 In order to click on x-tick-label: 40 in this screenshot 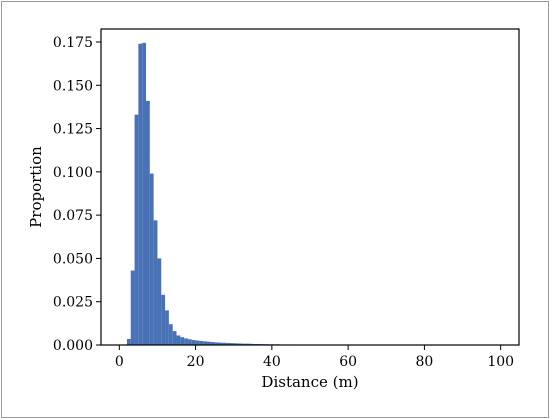, I will do `click(272, 362)`.